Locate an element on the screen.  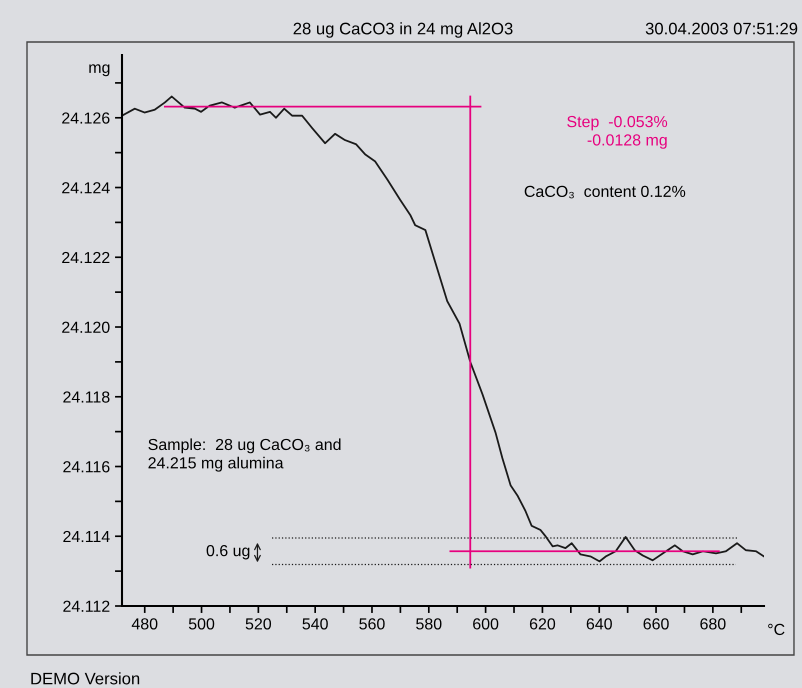
x-axis-title: °C is located at coordinates (776, 630).